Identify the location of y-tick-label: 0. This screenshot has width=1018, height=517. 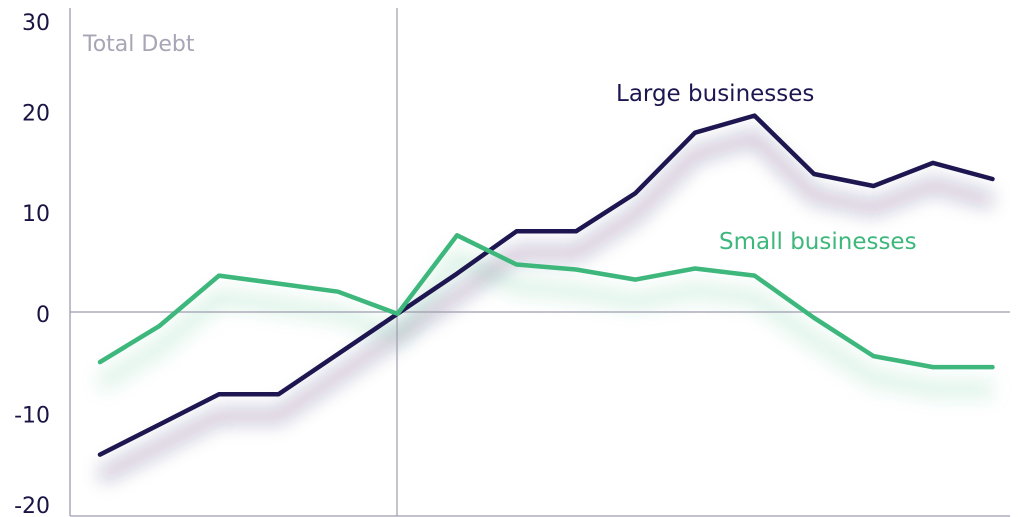
(43, 315).